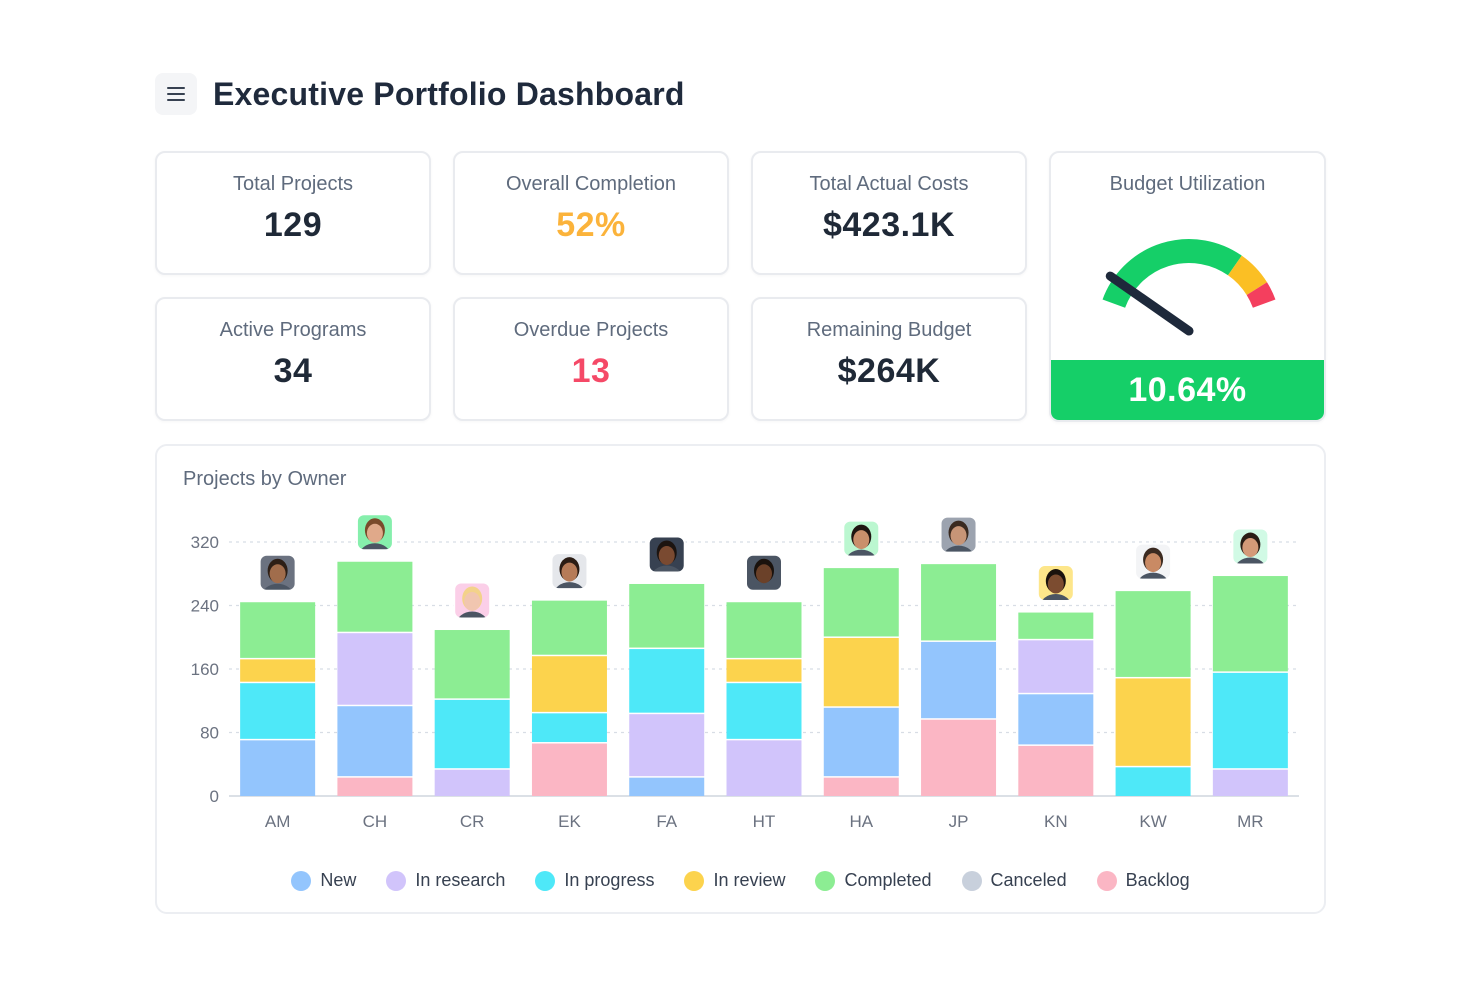  I want to click on page-header: Executive Portfolio Dashboard, so click(420, 94).